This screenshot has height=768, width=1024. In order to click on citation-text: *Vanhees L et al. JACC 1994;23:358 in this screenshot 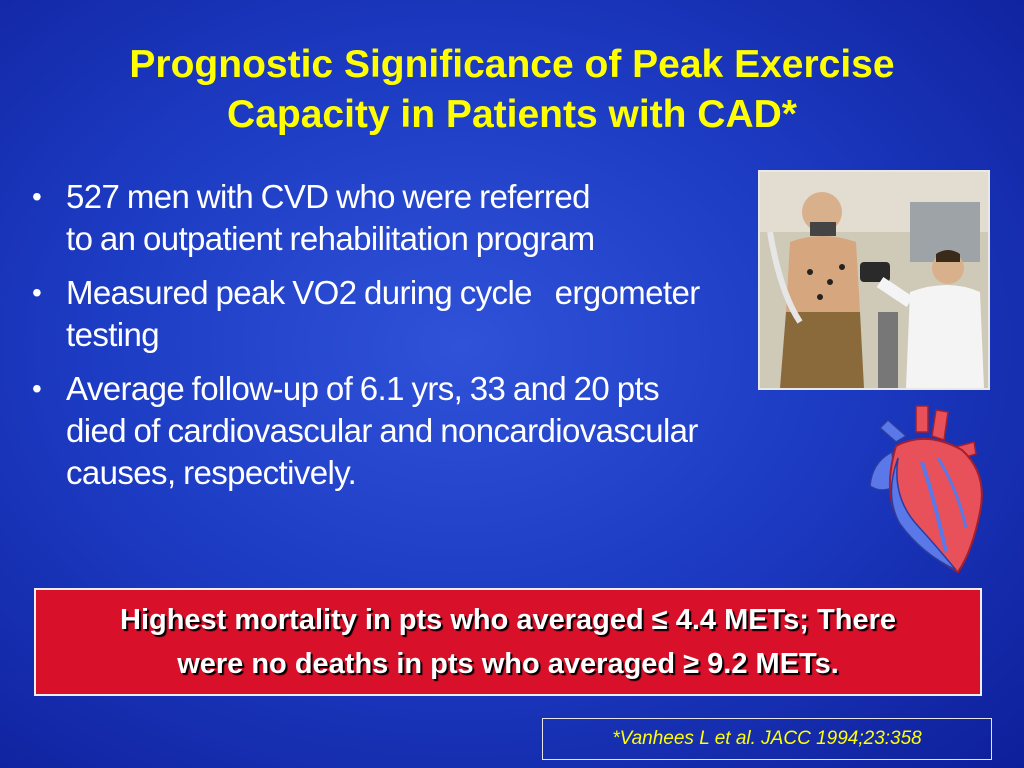, I will do `click(767, 738)`.